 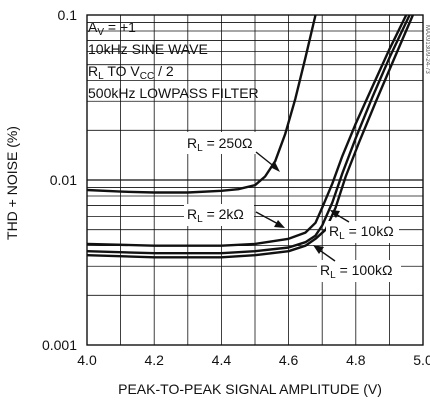 I want to click on arrowhead-100k, so click(x=318, y=249).